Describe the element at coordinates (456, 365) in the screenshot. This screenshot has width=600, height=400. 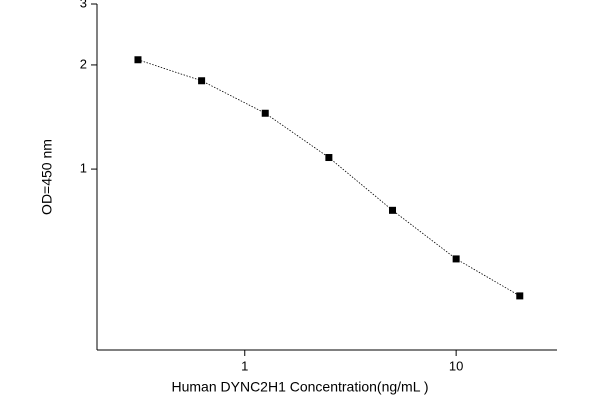
I see `x-tick-label: 10` at that location.